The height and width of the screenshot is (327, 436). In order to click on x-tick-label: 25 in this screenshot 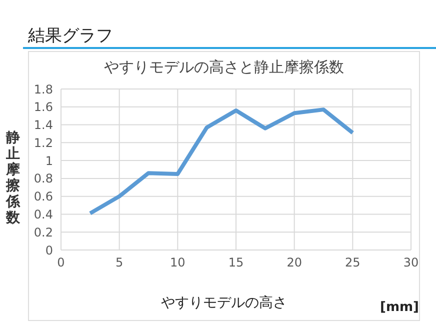, I will do `click(352, 263)`.